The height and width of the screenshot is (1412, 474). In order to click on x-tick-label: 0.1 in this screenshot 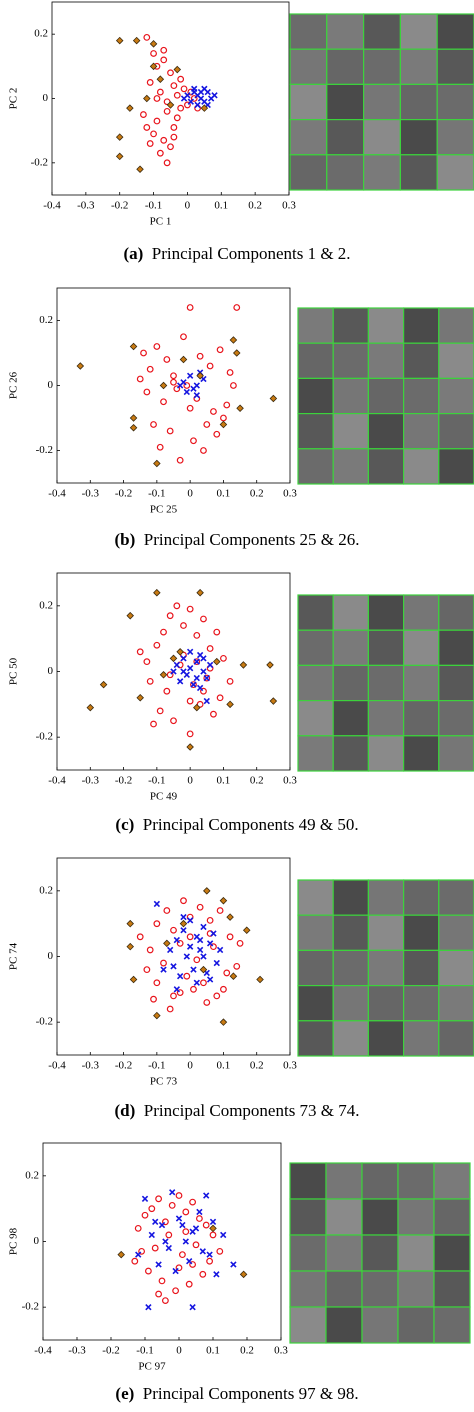, I will do `click(224, 494)`.